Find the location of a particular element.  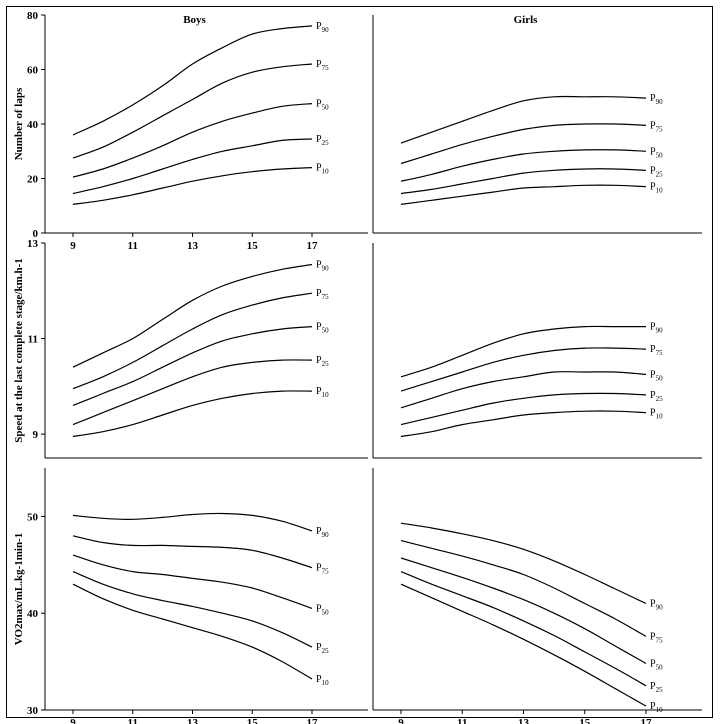

y-tick-label: 20 is located at coordinates (33, 180).